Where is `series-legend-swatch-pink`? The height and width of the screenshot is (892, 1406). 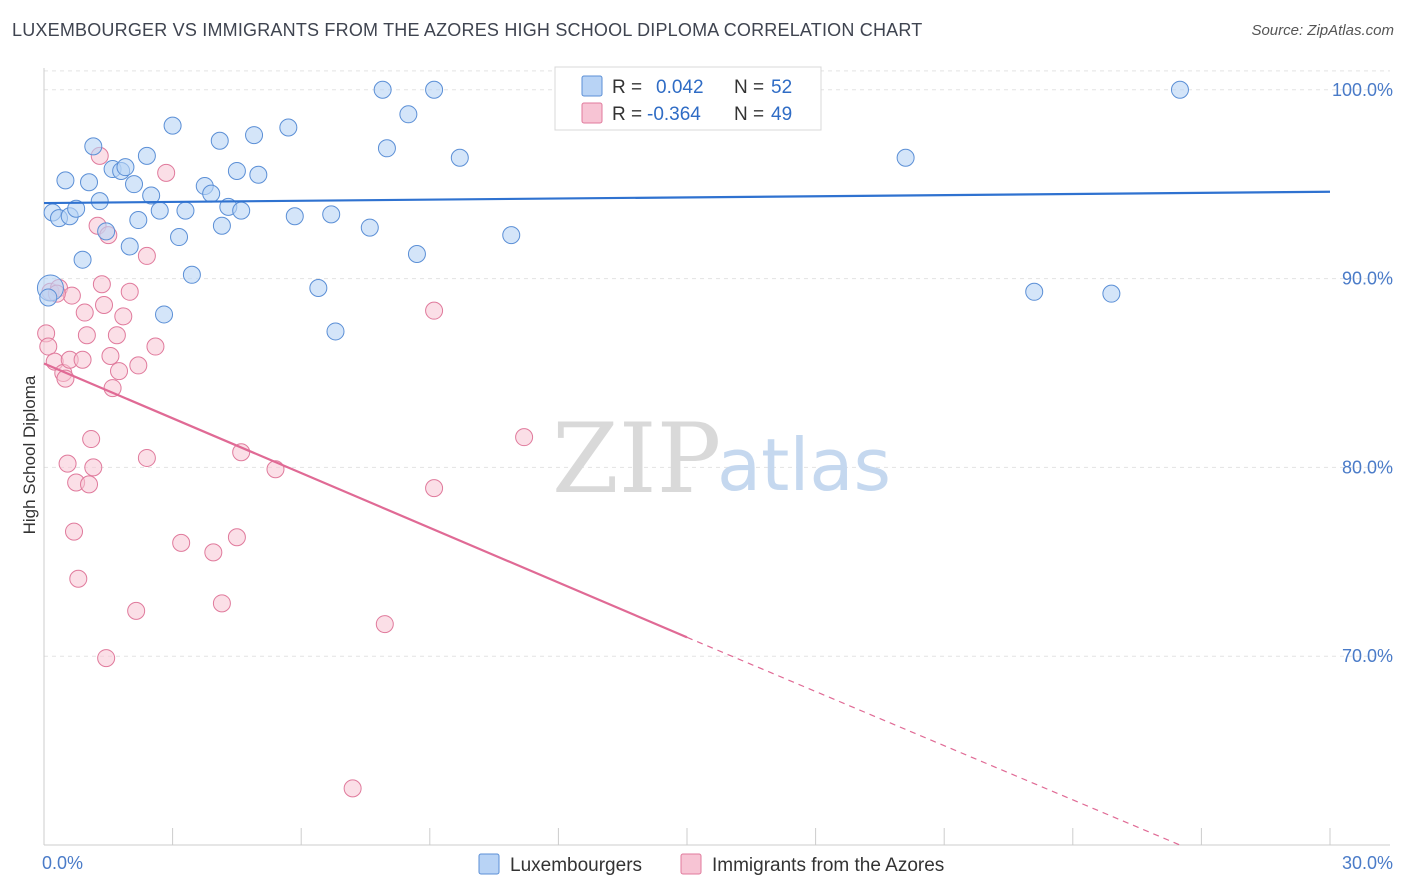 series-legend-swatch-pink is located at coordinates (691, 864).